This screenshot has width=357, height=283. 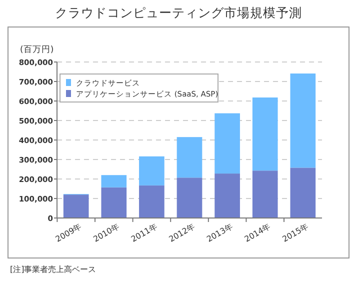 What do you see at coordinates (178, 12) in the screenshot?
I see `chart-title: クラウドコンピューティング市場規模予測` at bounding box center [178, 12].